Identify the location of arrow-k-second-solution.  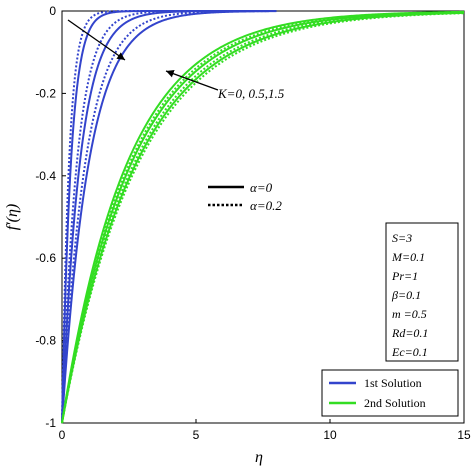
(192, 80).